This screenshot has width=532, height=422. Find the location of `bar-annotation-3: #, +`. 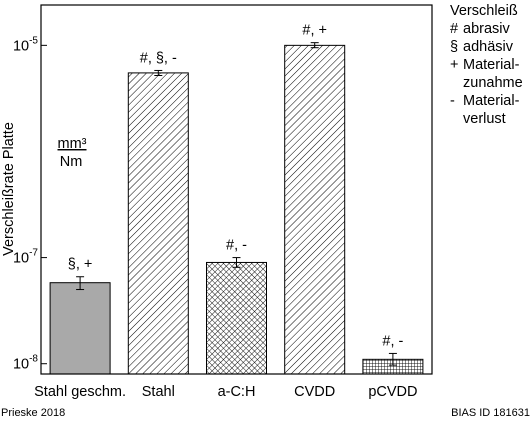

bar-annotation-3: #, + is located at coordinates (314, 31).